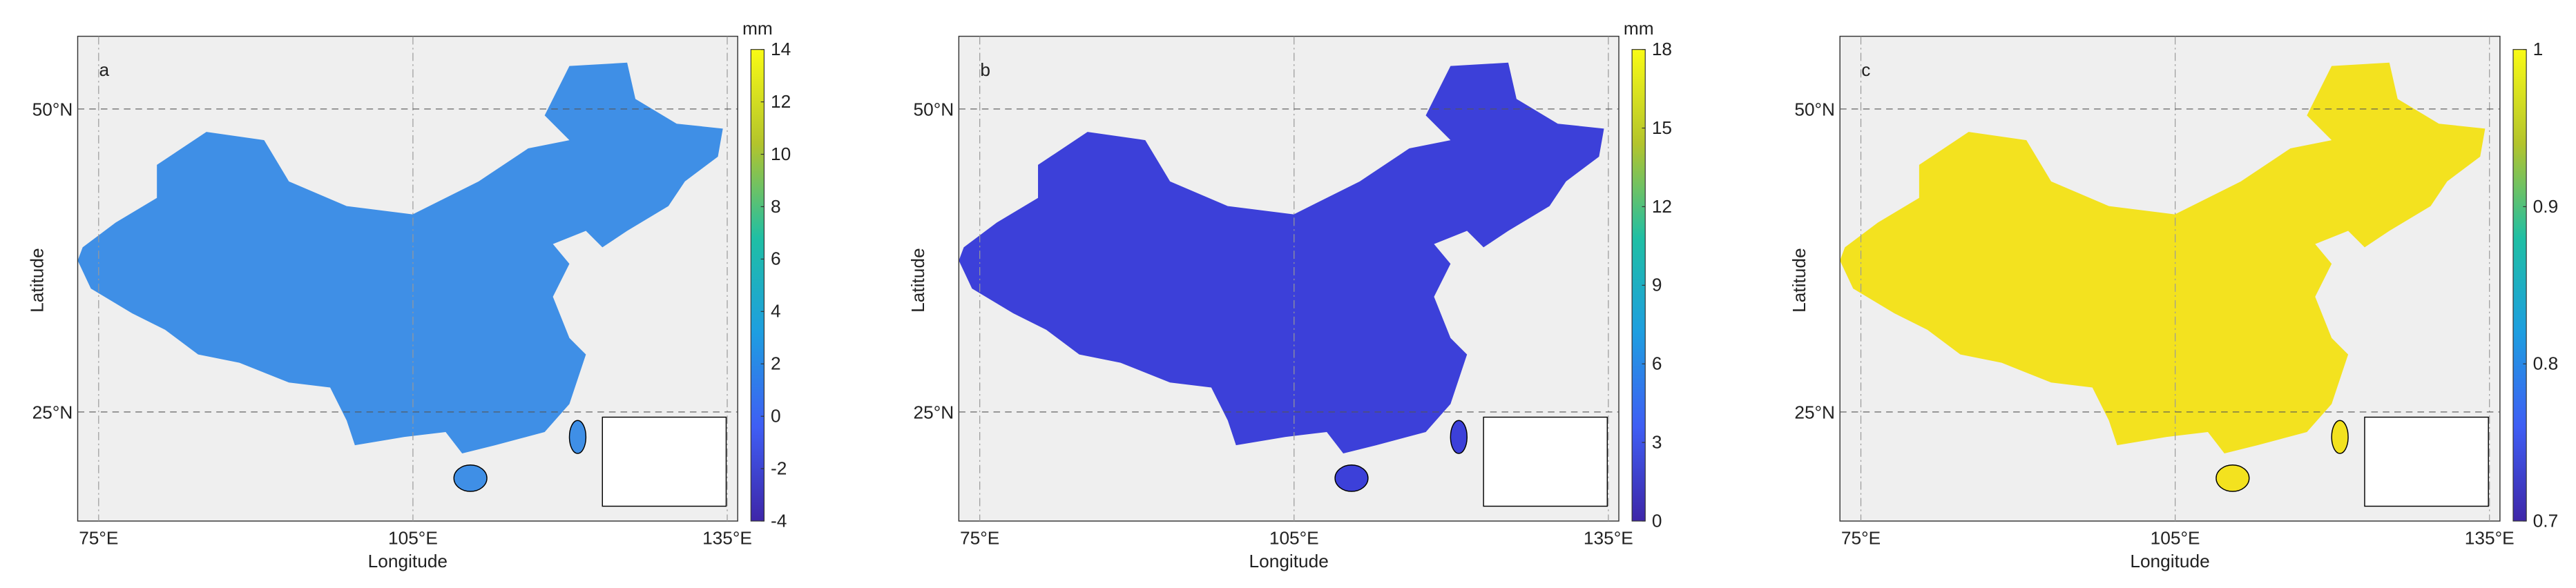 This screenshot has height=588, width=2576. What do you see at coordinates (985, 69) in the screenshot?
I see `panel-label: b` at bounding box center [985, 69].